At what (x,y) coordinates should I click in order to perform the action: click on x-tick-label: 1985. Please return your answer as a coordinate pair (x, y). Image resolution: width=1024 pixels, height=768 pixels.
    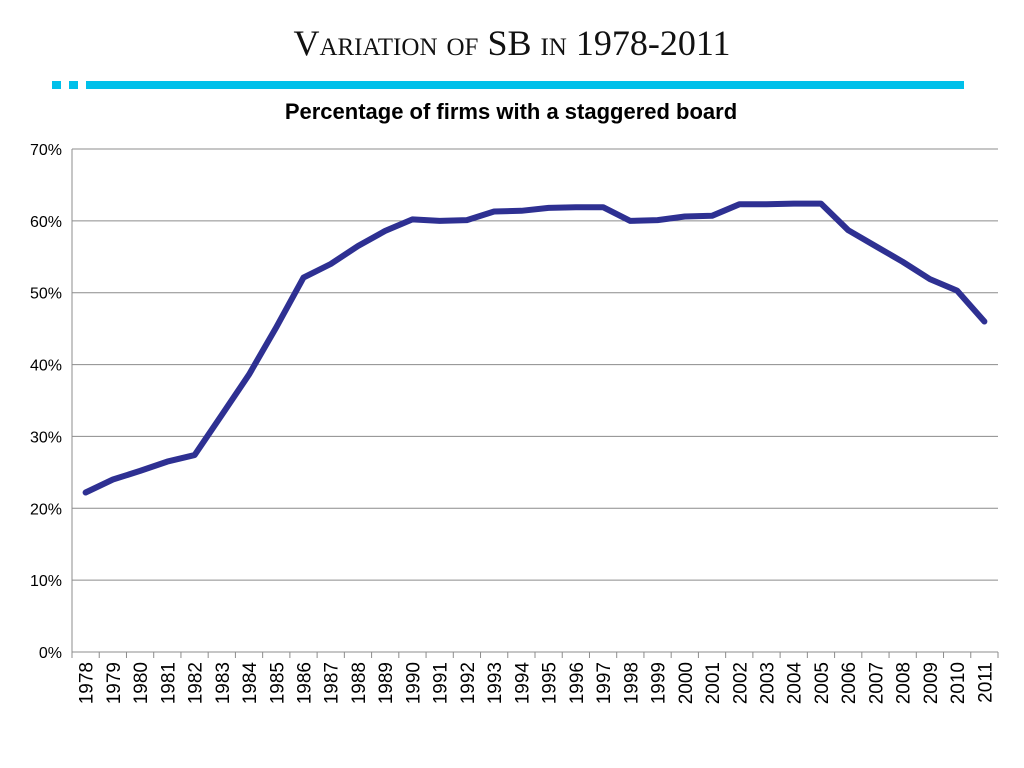
    Looking at the image, I should click on (277, 683).